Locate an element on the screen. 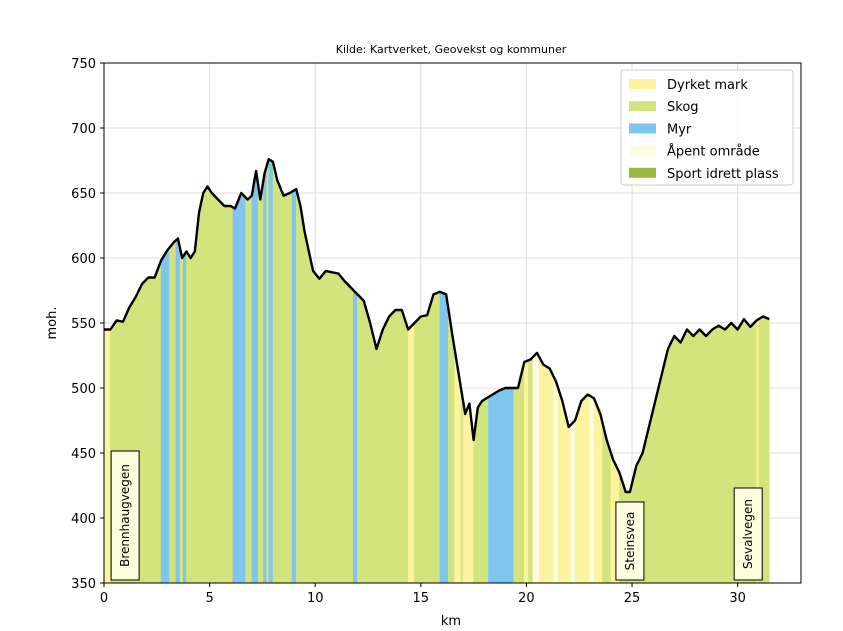 This screenshot has width=843, height=631. x-tick-label: 0 is located at coordinates (104, 598).